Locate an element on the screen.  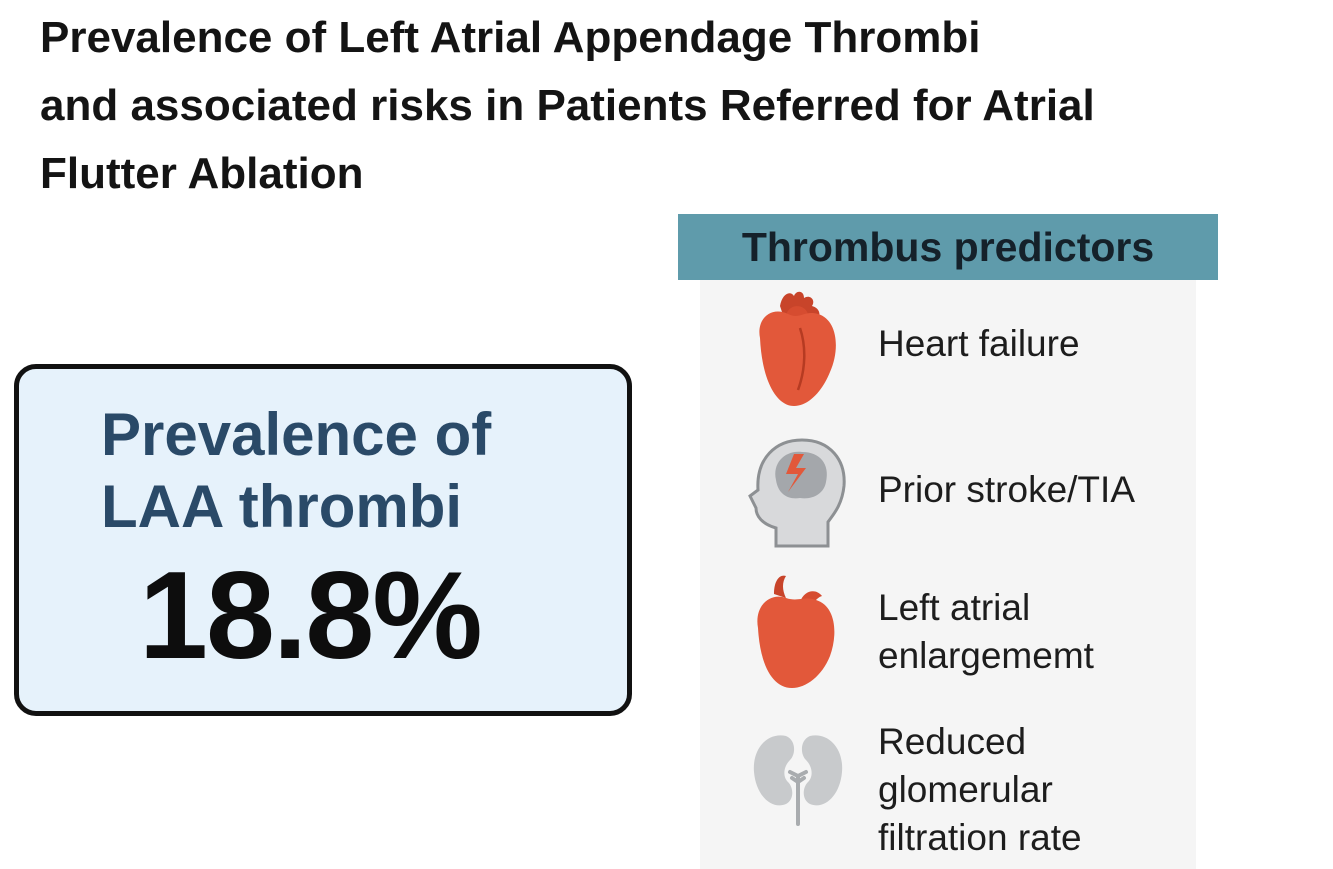
predictor-reduced-gfr: Reduced glomerular filtration rate is located at coordinates (948, 791).